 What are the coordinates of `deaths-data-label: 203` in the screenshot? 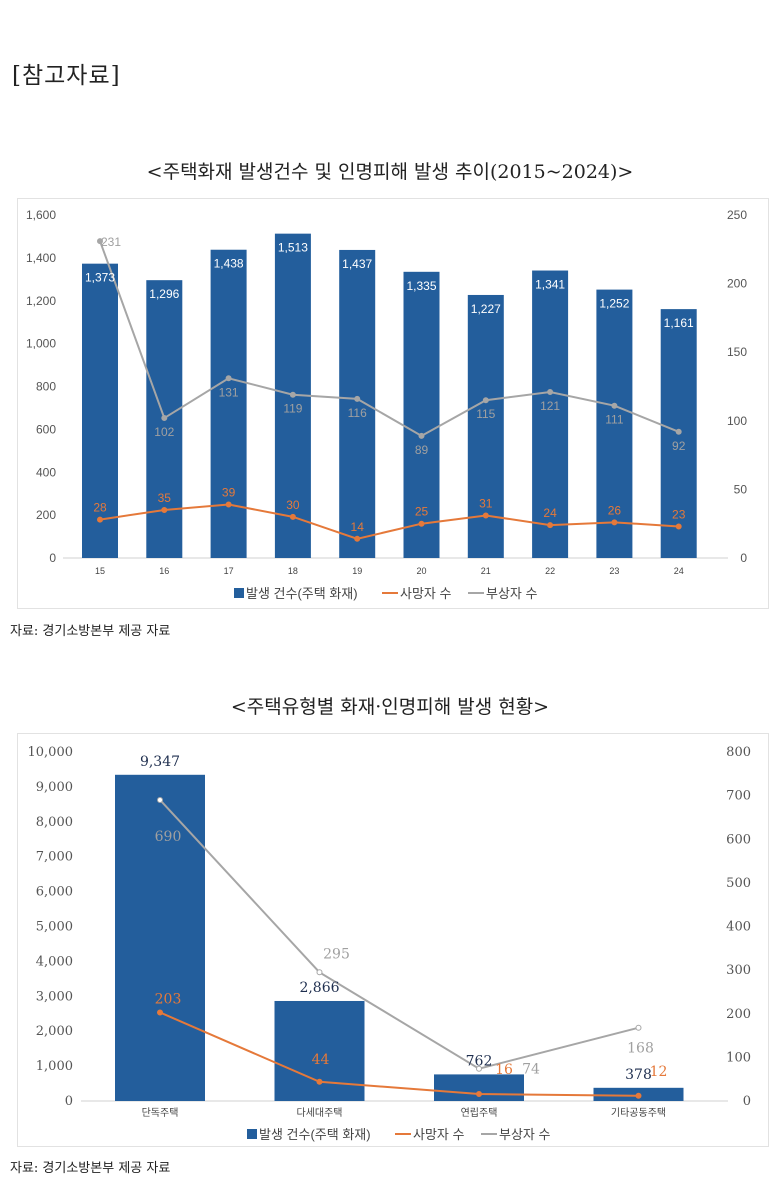 It's located at (168, 999).